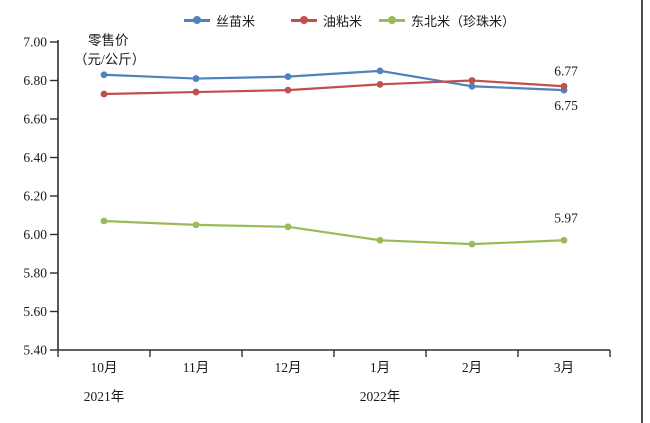 The image size is (650, 423). What do you see at coordinates (343, 21) in the screenshot?
I see `legend-label-younianmi: 油粘米` at bounding box center [343, 21].